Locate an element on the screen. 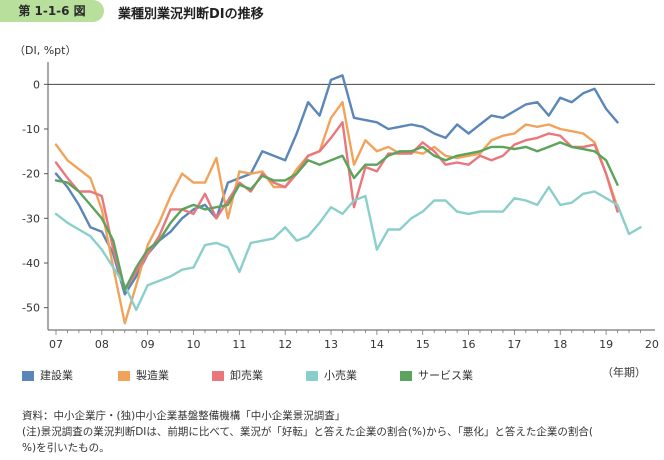  x-tick-label: 10 is located at coordinates (194, 344).